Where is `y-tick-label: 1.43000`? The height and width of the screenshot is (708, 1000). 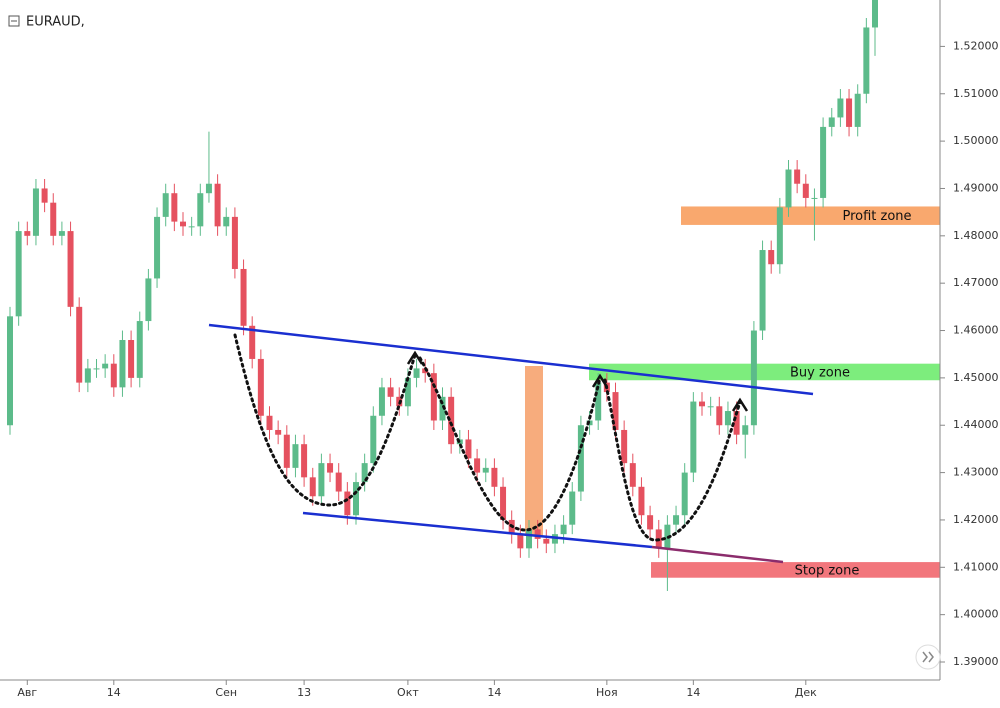
y-tick-label: 1.43000 is located at coordinates (976, 472).